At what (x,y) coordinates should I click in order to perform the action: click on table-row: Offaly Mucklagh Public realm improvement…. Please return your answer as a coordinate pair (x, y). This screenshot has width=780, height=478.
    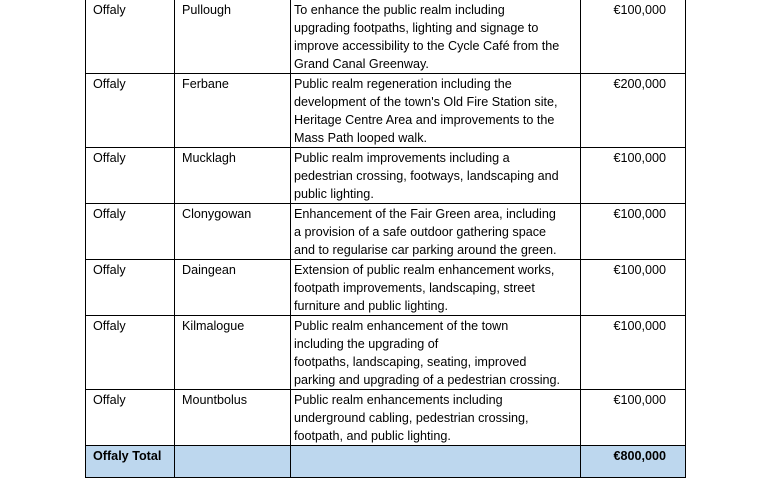
    Looking at the image, I should click on (385, 175).